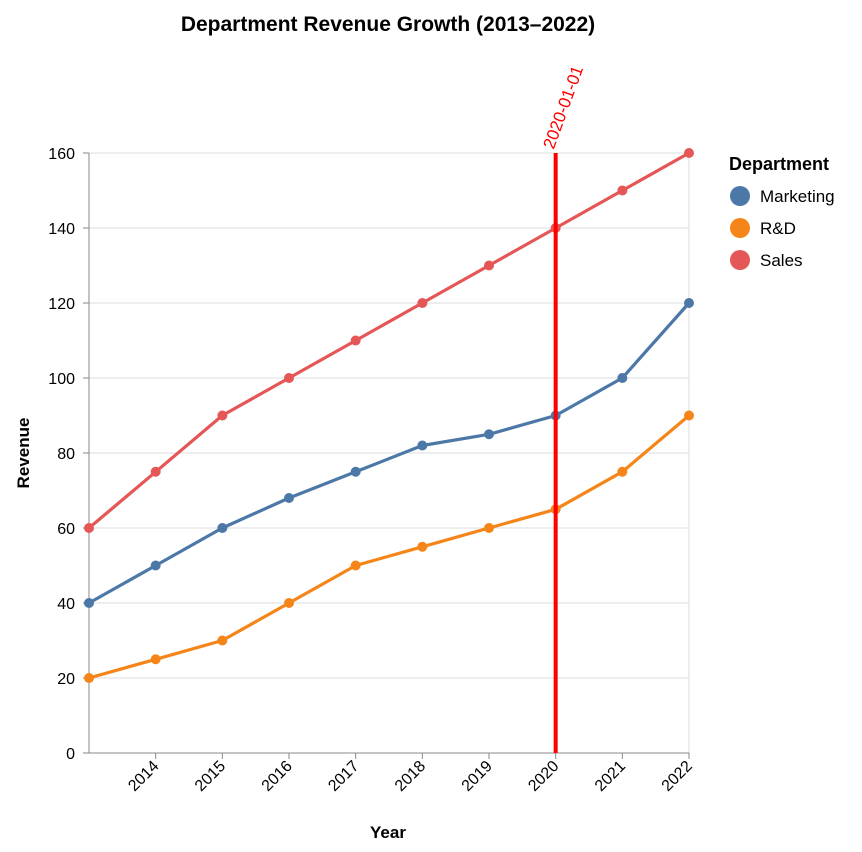 This screenshot has width=862, height=852. Describe the element at coordinates (388, 24) in the screenshot. I see `chart-title: Department Revenue Growth (2013–2022)` at that location.